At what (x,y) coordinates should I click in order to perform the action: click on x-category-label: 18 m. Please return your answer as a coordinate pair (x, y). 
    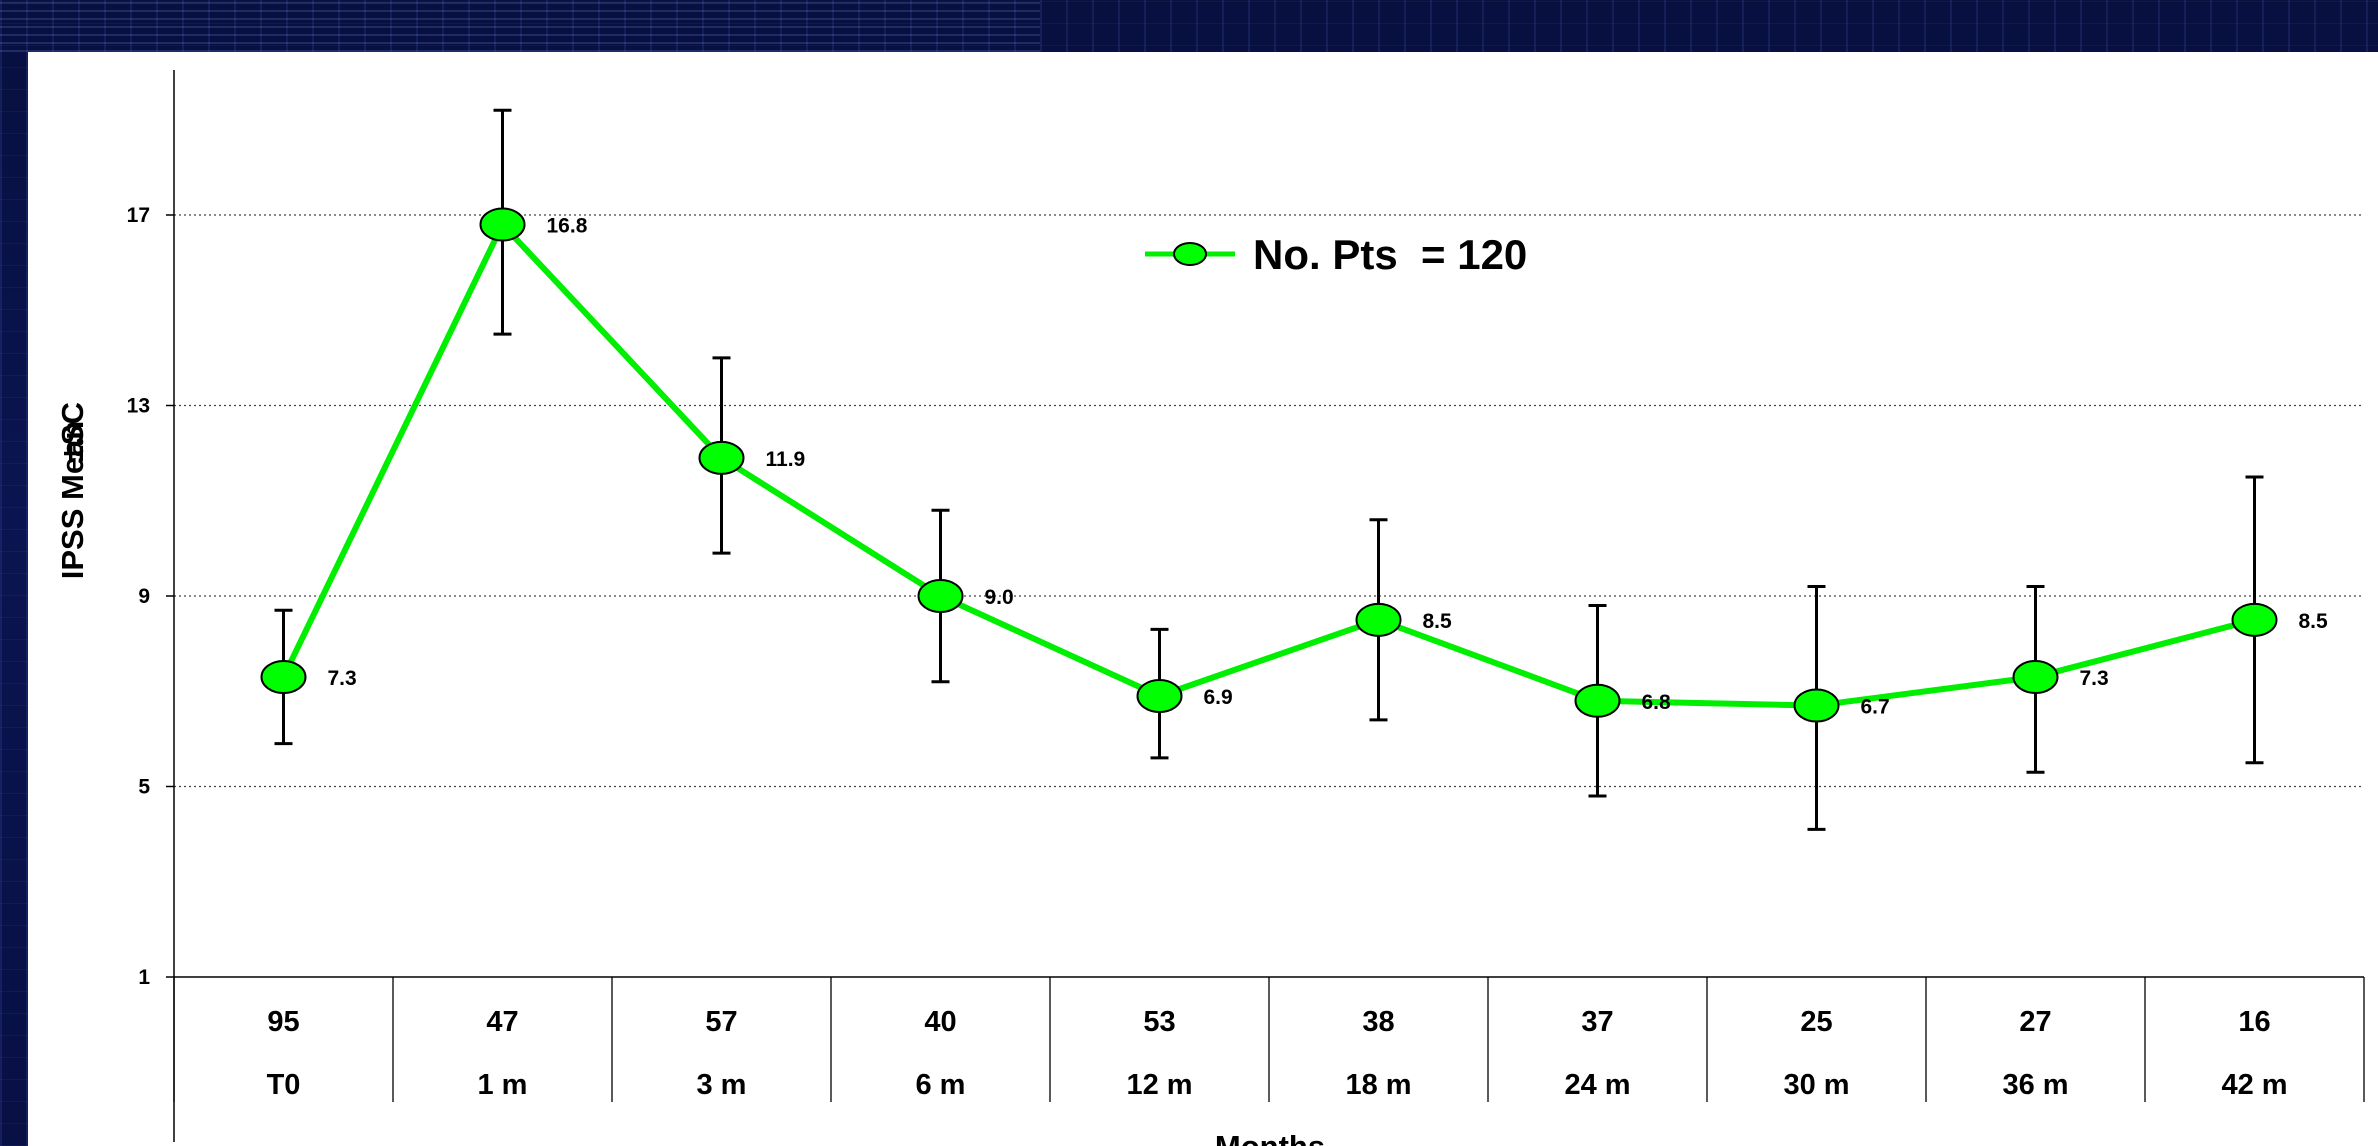
    Looking at the image, I should click on (1378, 1085).